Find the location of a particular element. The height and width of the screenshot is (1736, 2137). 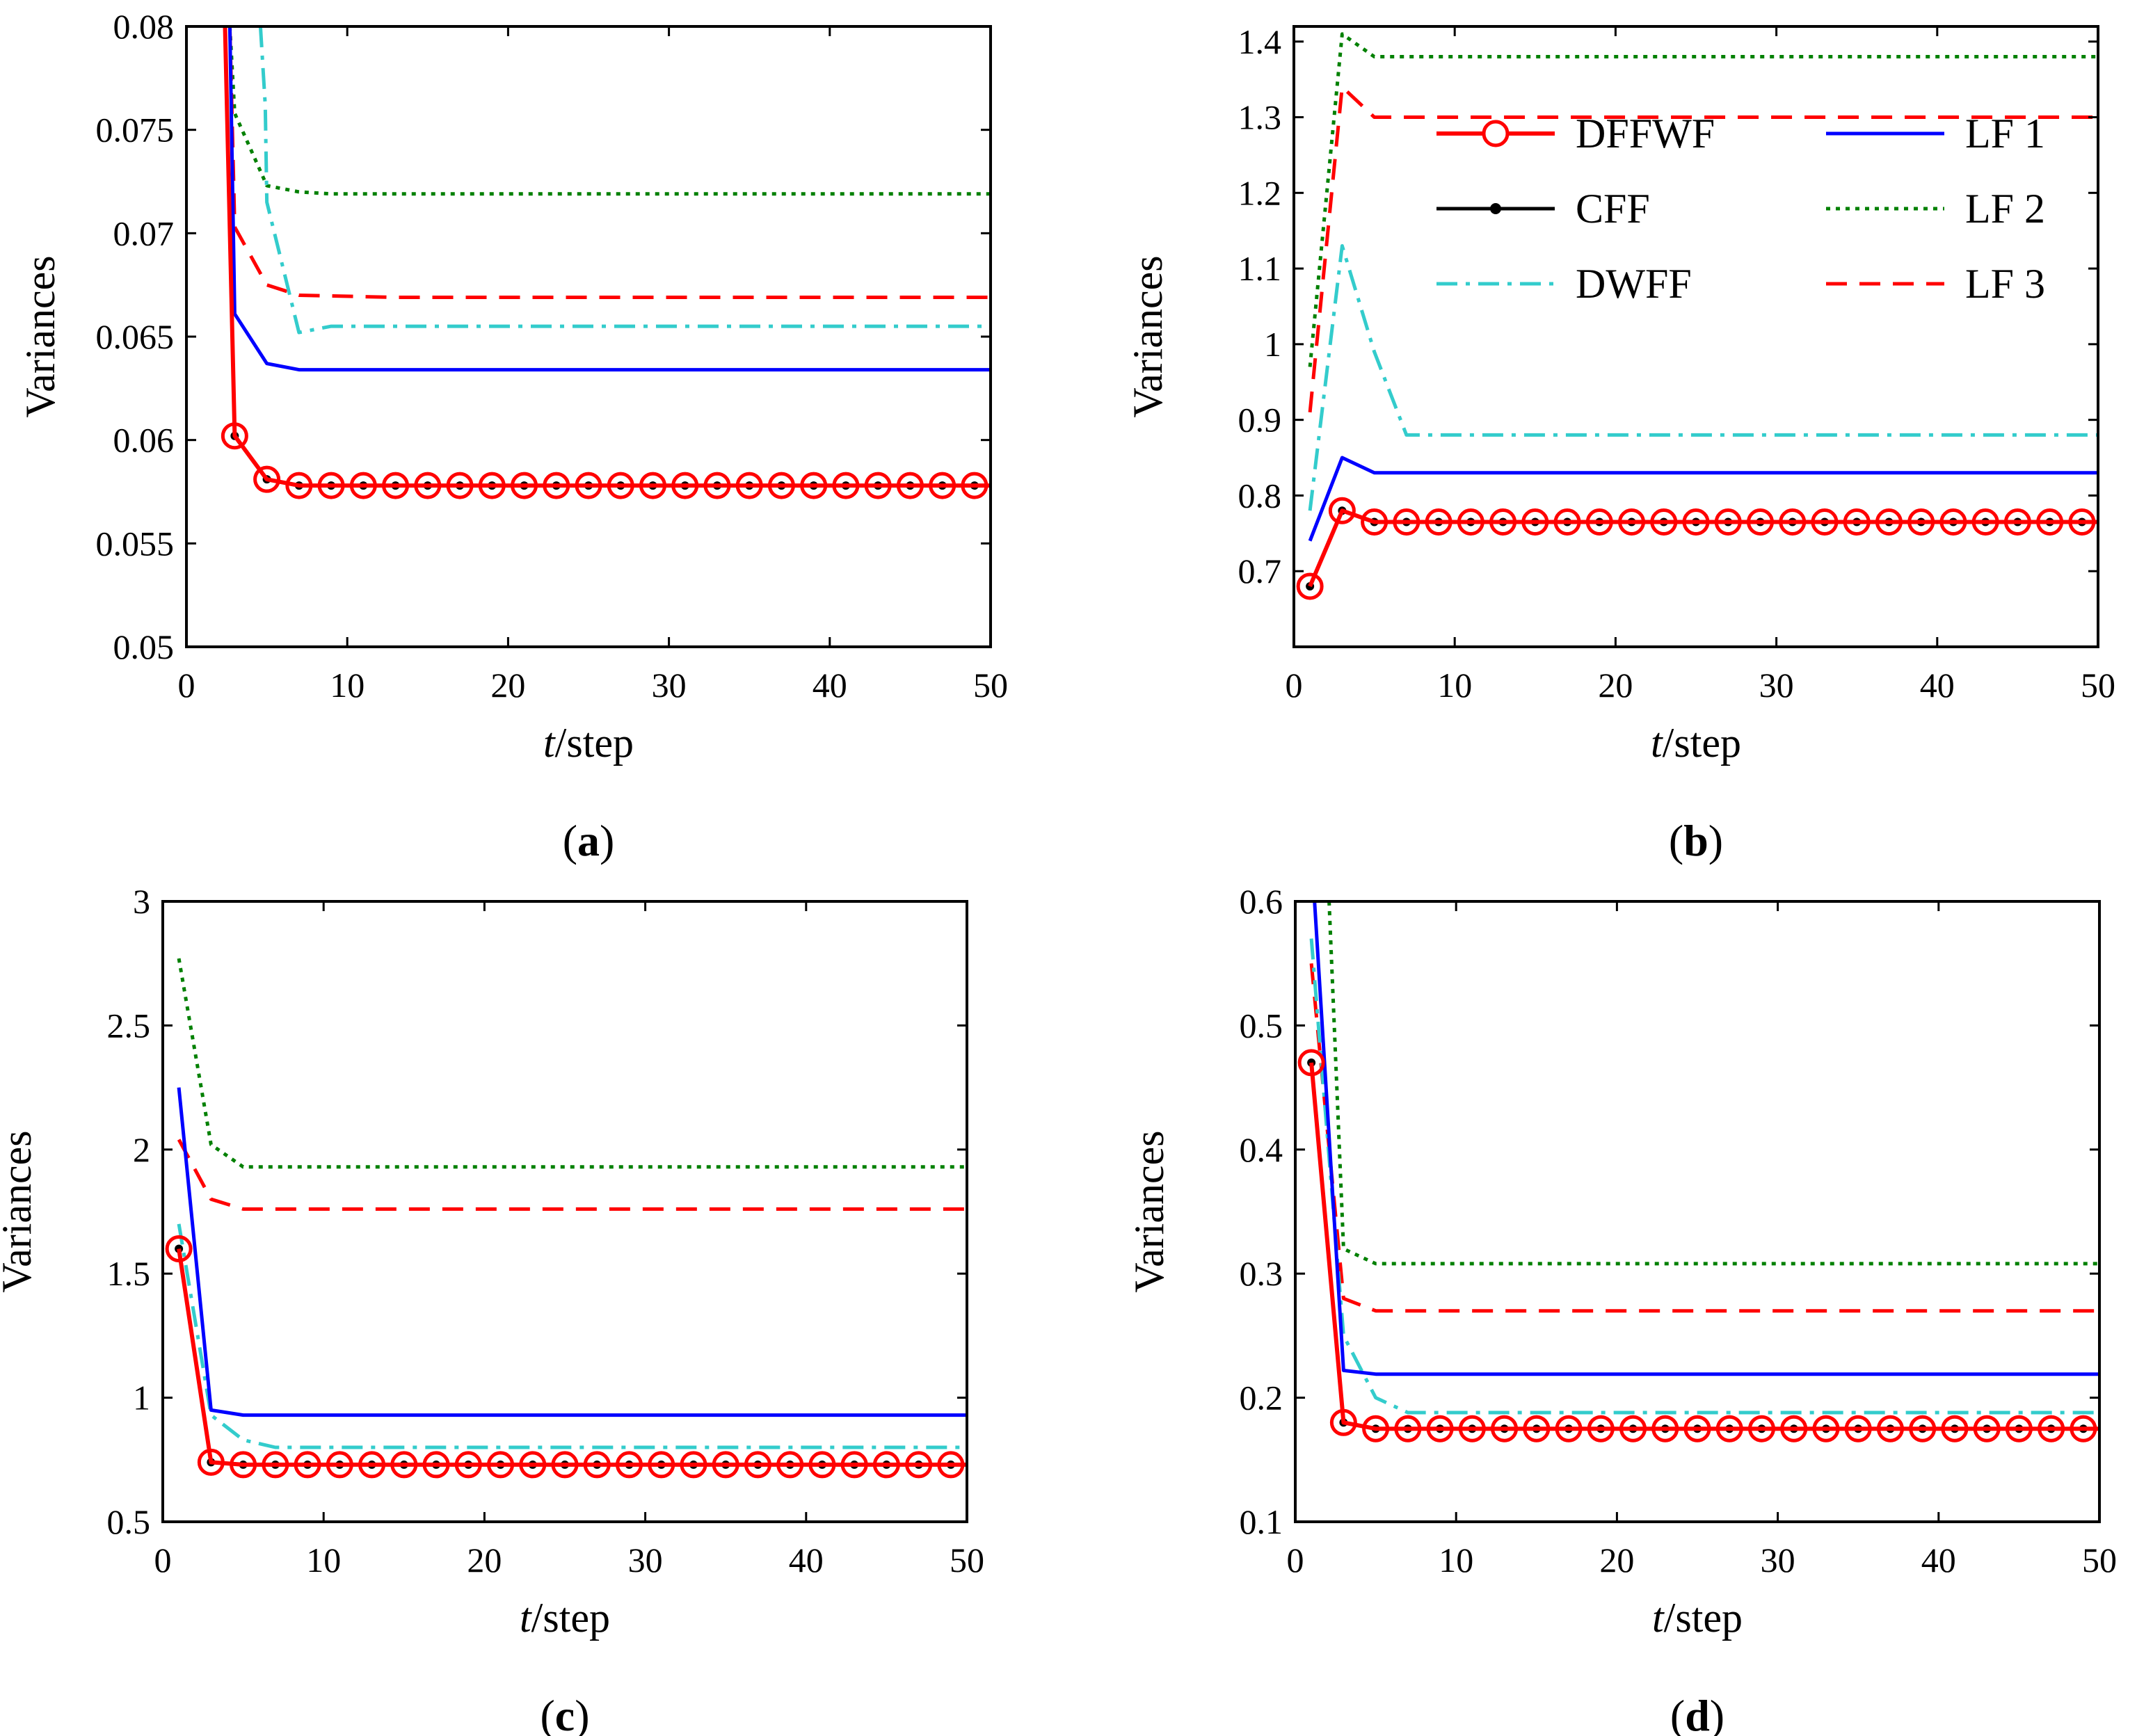

y-tick-label: 0.6 is located at coordinates (1261, 901).